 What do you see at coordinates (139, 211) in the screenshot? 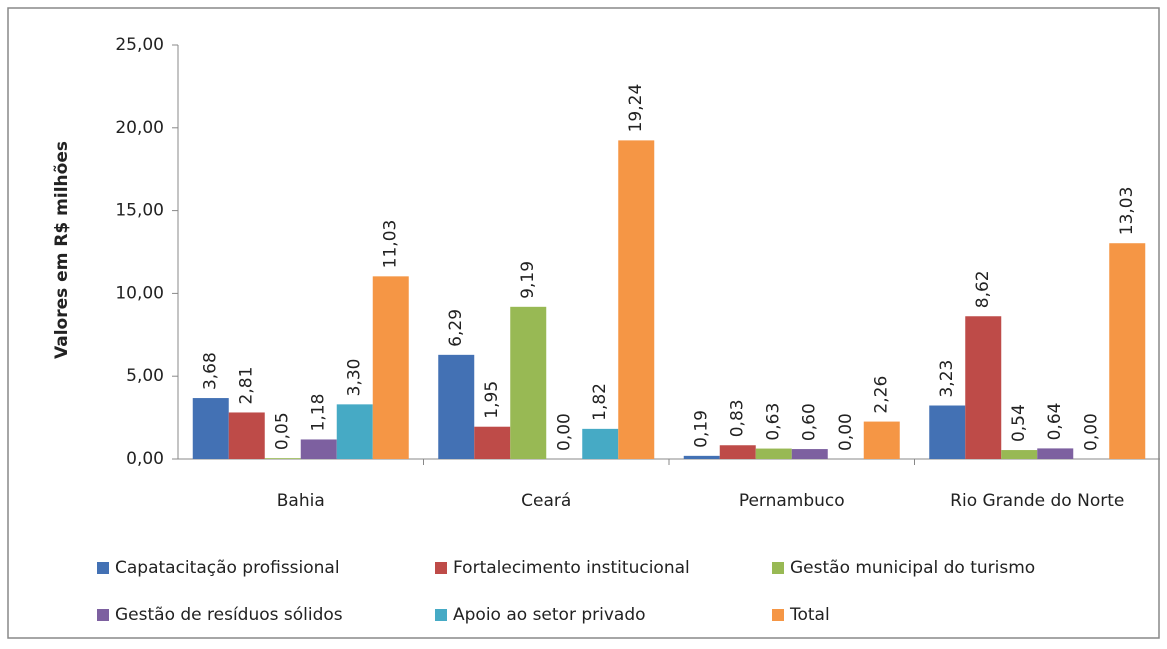
I see `y-tick-label: 15,00` at bounding box center [139, 211].